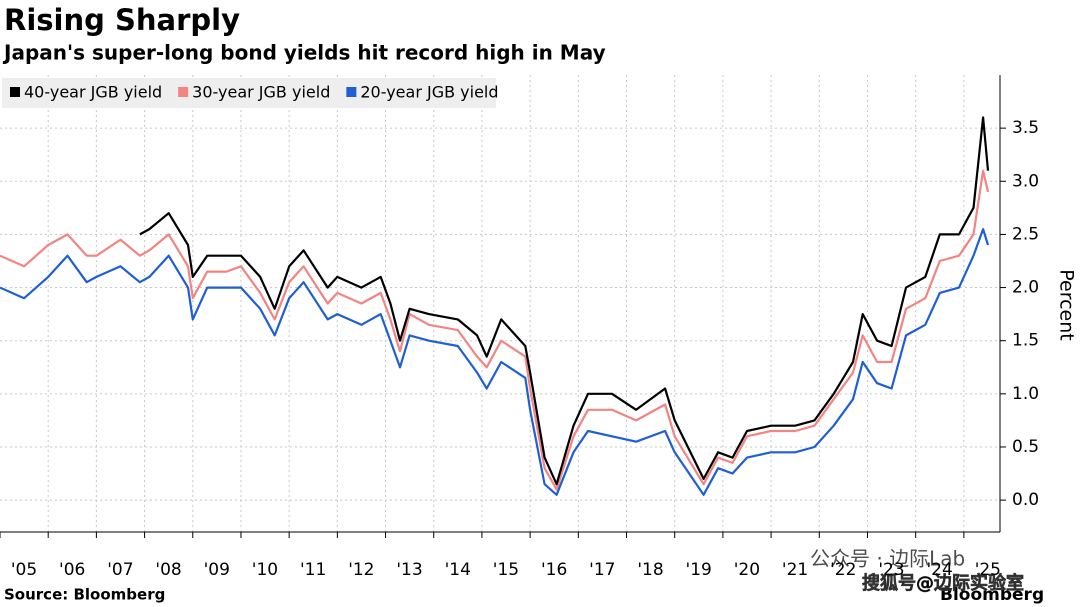 The image size is (1080, 607). What do you see at coordinates (943, 583) in the screenshot?
I see `watermark: 搜狐号@边际实验室` at bounding box center [943, 583].